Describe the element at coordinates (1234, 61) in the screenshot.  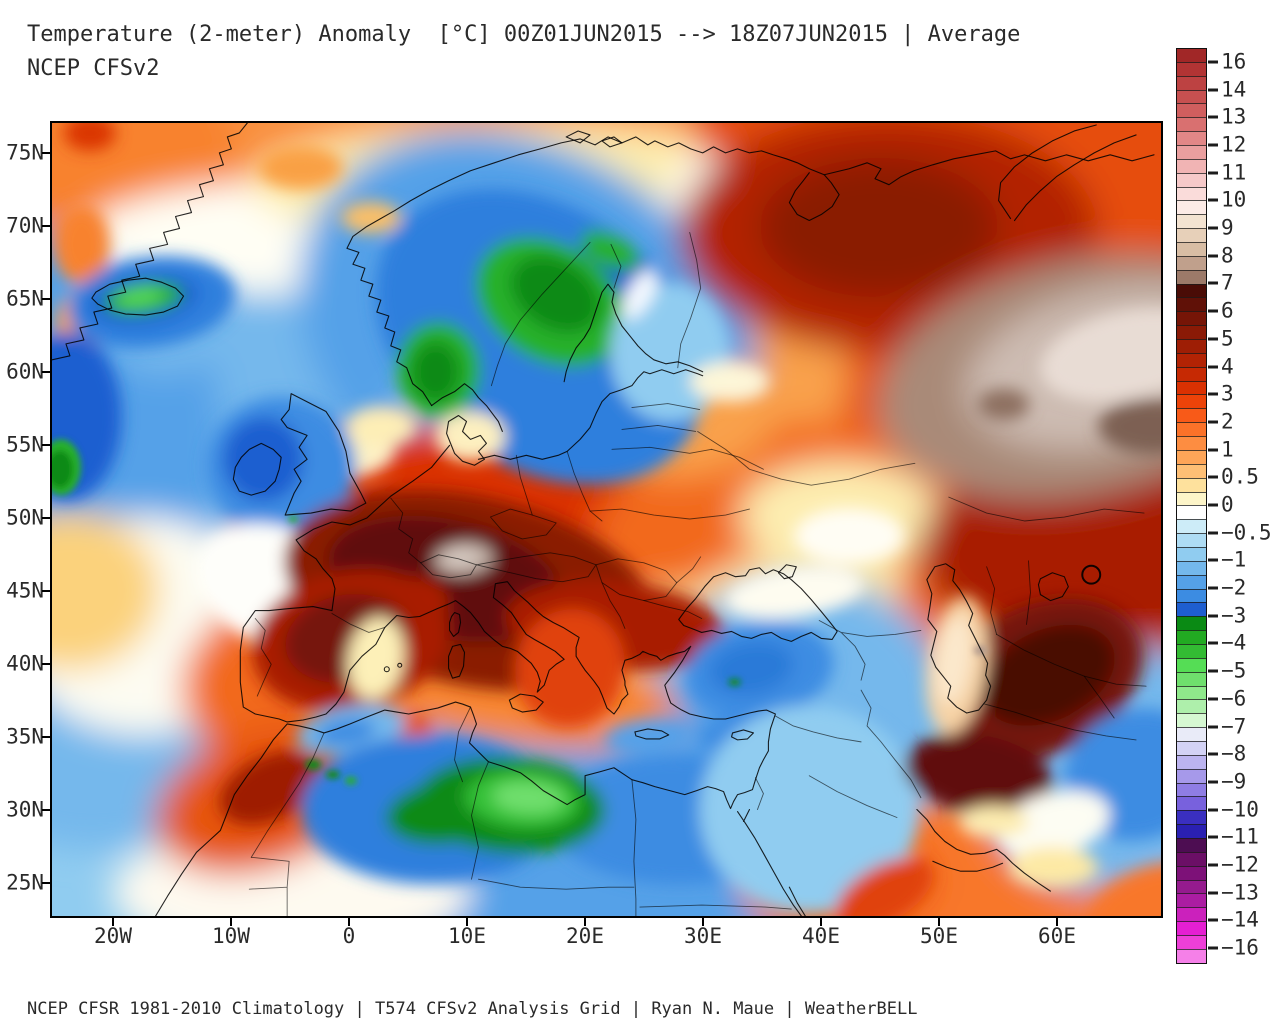
I see `colorbar-tick-label-16: 16` at that location.